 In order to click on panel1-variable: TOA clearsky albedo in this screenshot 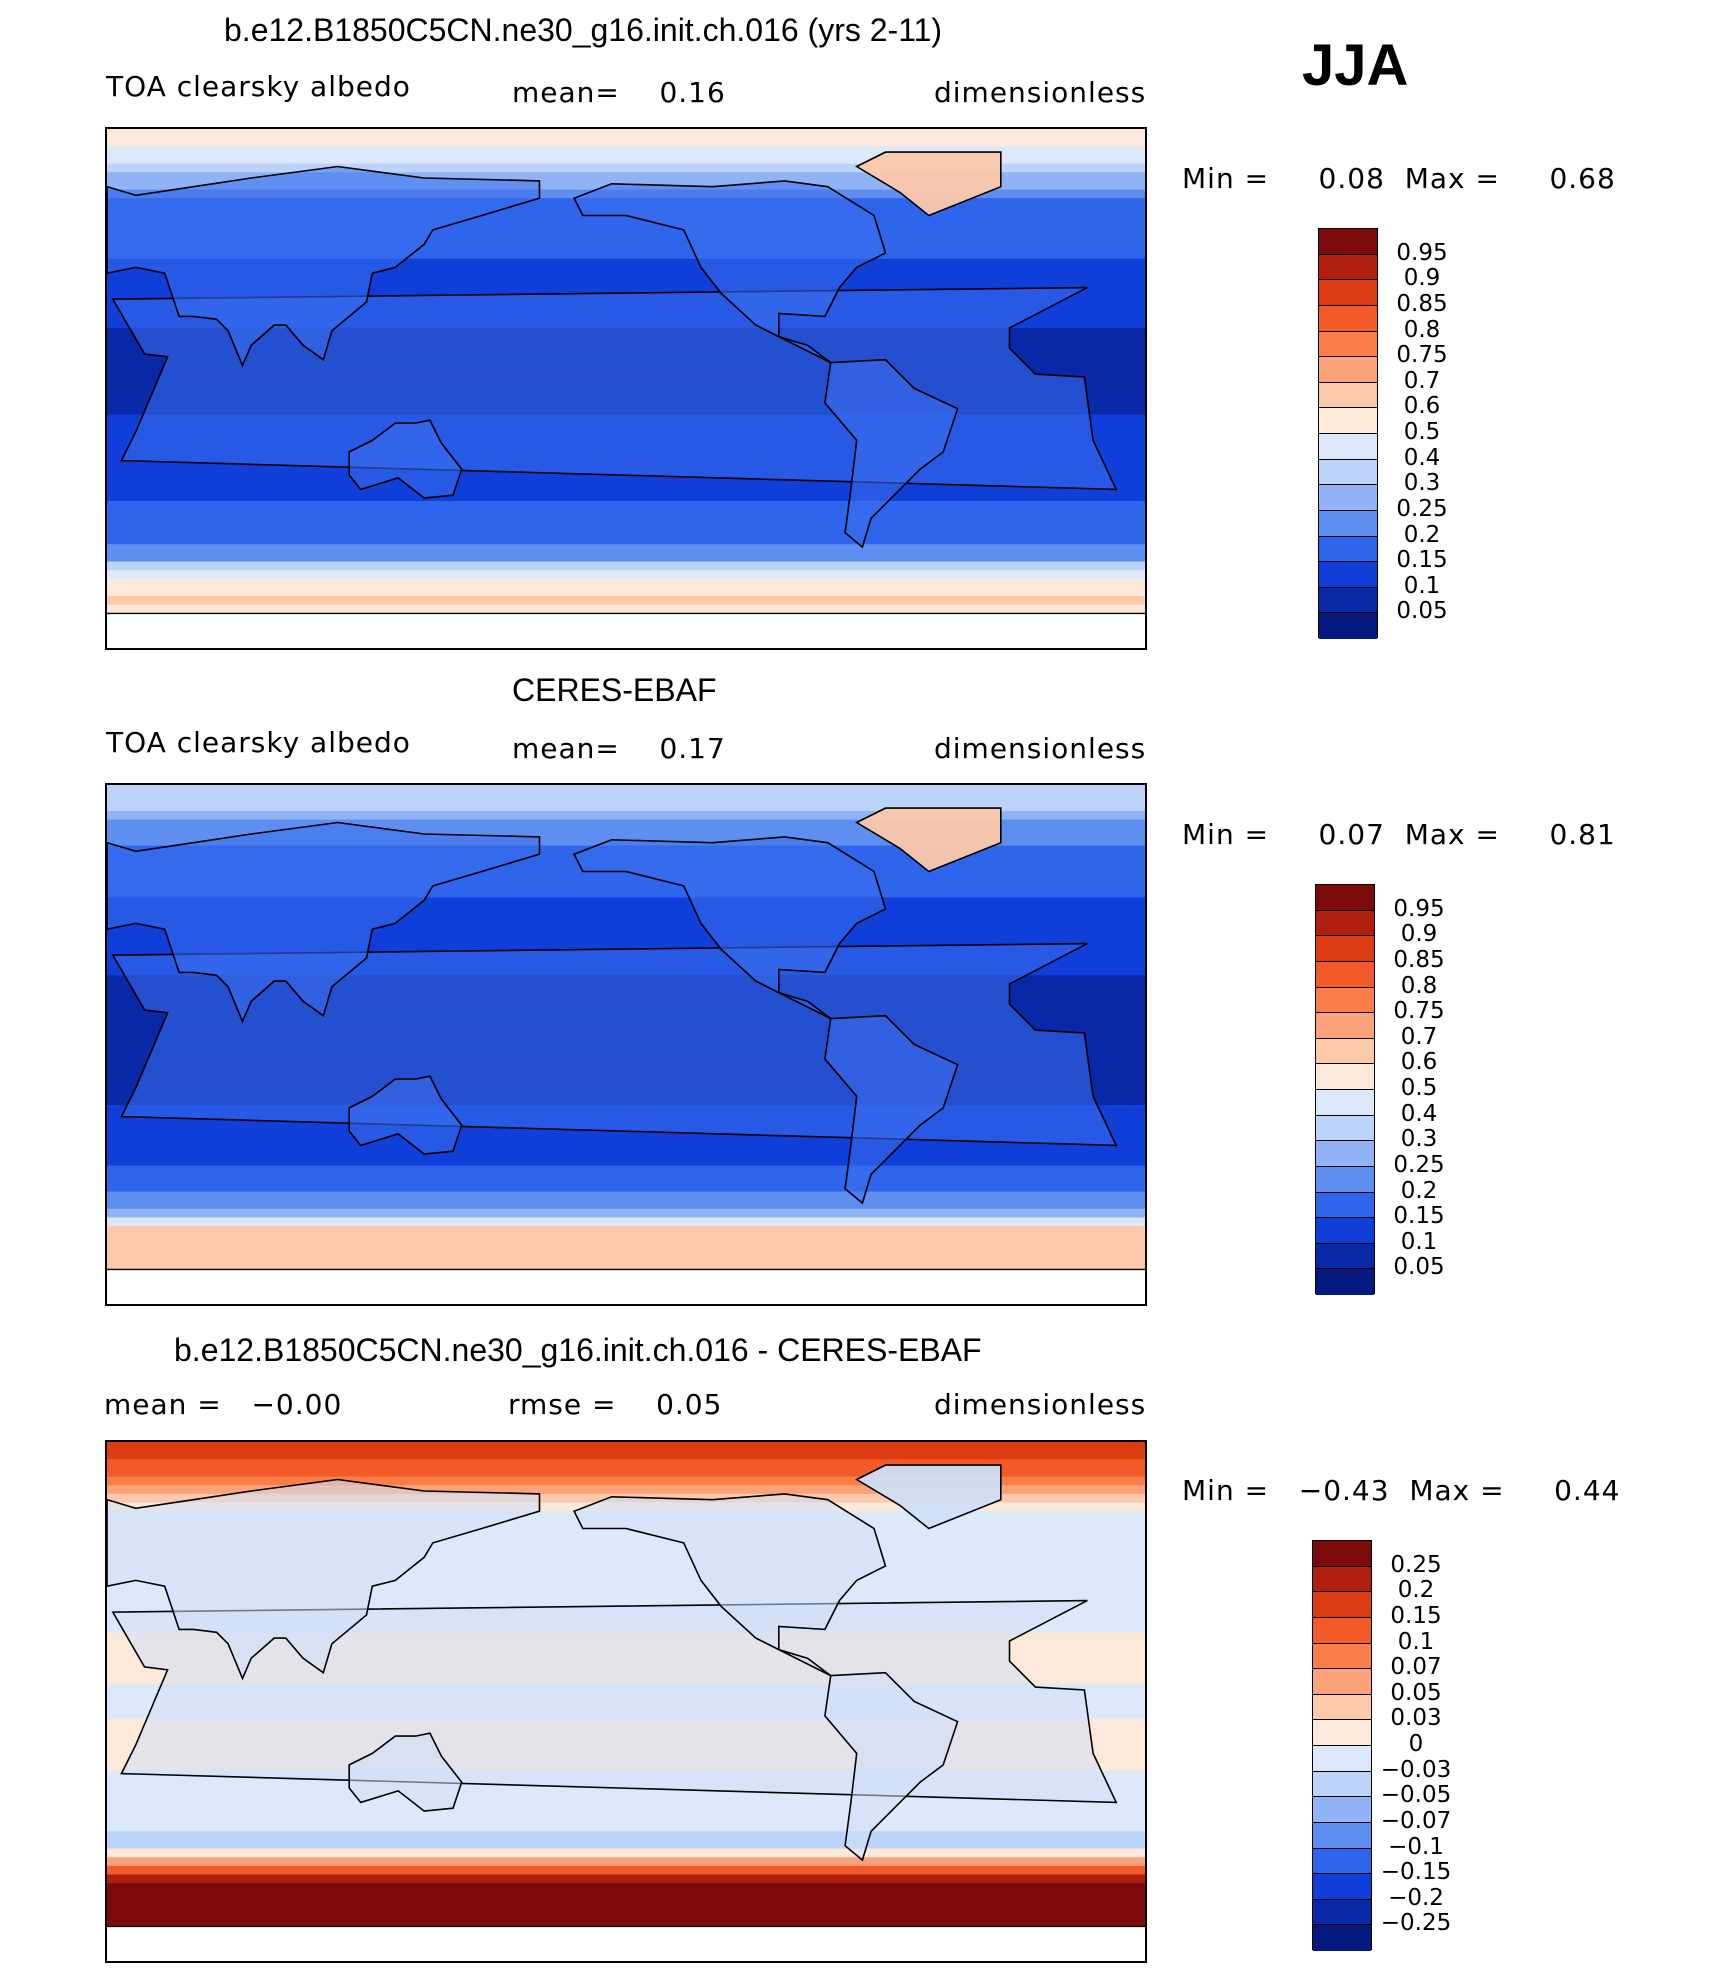, I will do `click(258, 86)`.